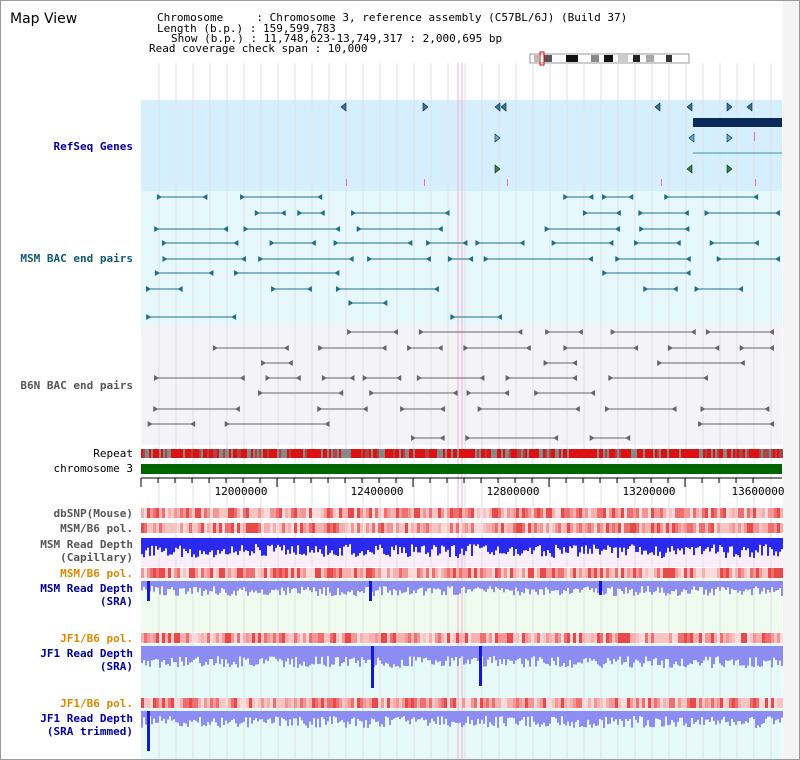  Describe the element at coordinates (608, 58) in the screenshot. I see `ideogram-band` at that location.